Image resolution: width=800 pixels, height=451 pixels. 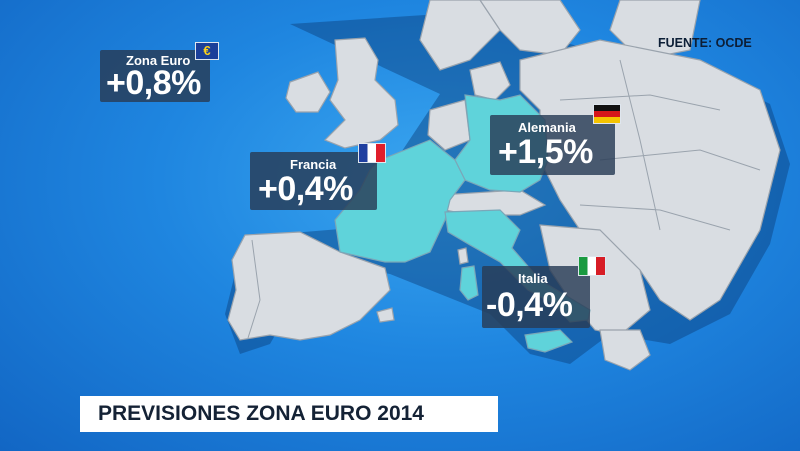 What do you see at coordinates (289, 414) in the screenshot?
I see `caption-bar: PREVISIONES ZONA EURO 2014` at bounding box center [289, 414].